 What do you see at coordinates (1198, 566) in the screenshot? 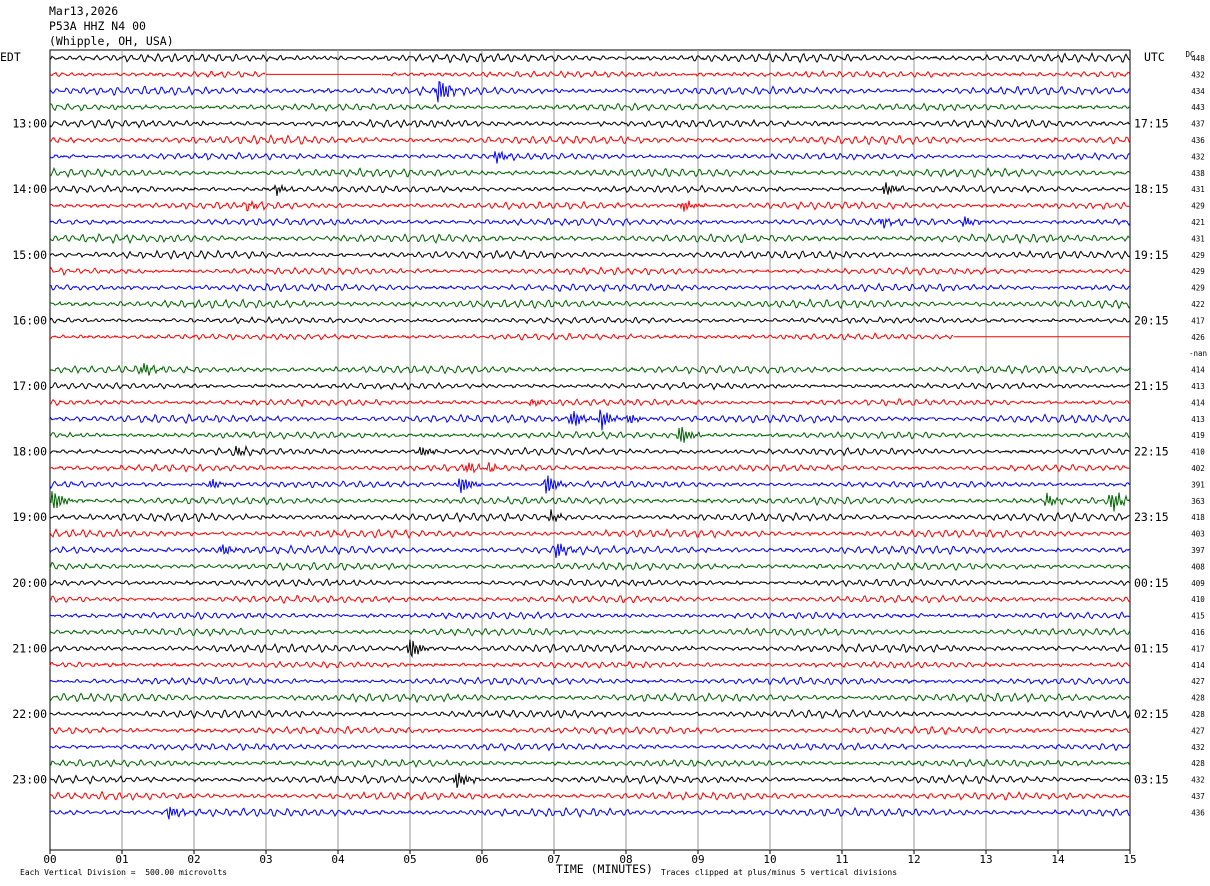
I see `dc-value-label: 408` at bounding box center [1198, 566].